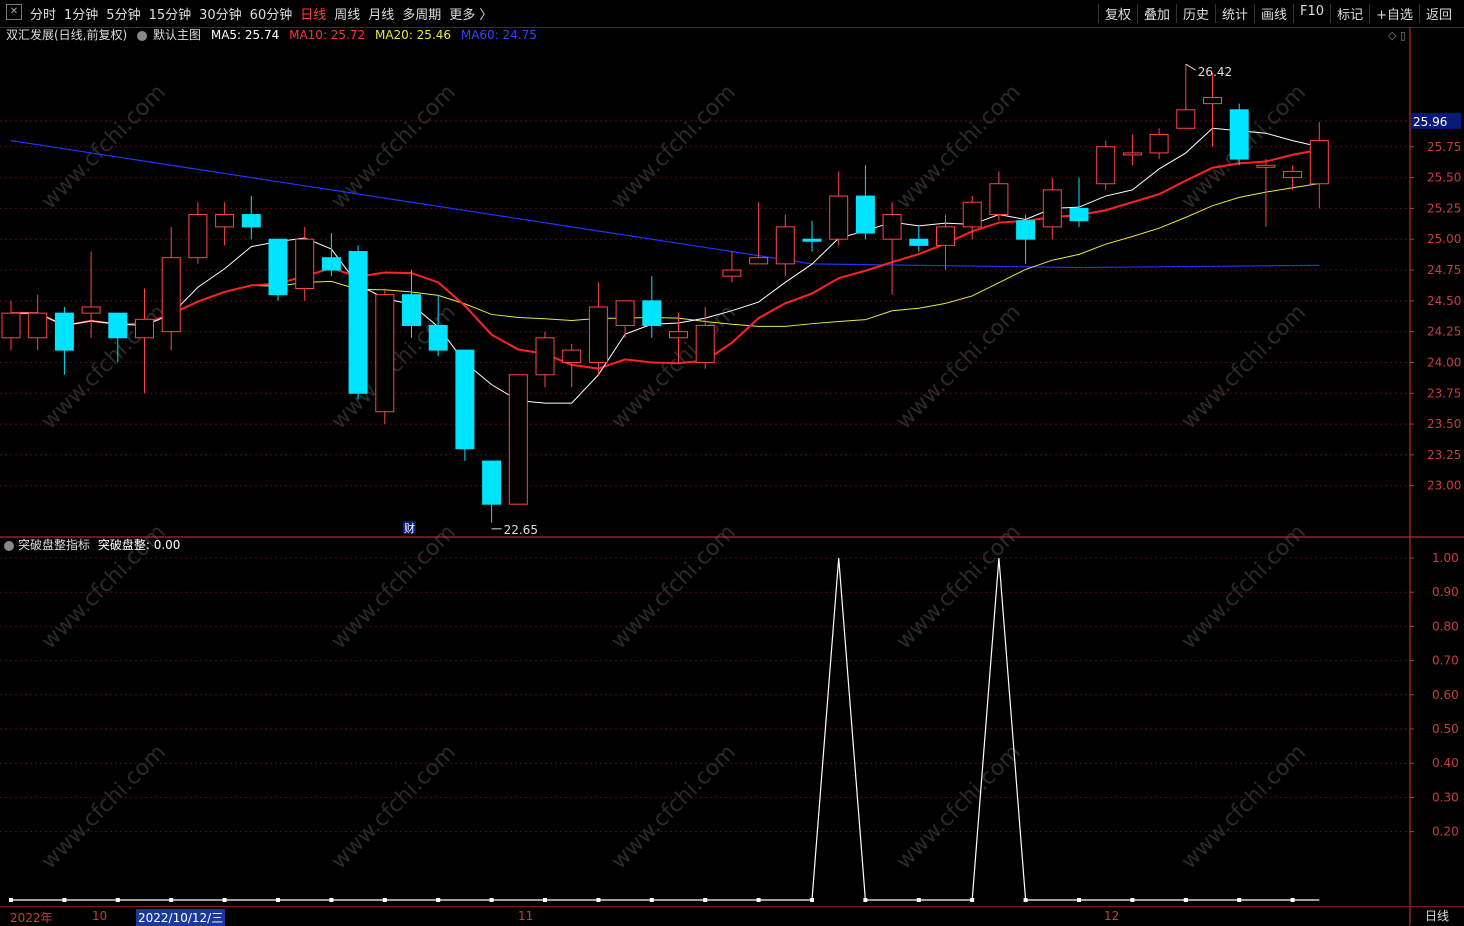 This screenshot has height=926, width=1464. What do you see at coordinates (43, 15) in the screenshot?
I see `tab-fenshi: 分时` at bounding box center [43, 15].